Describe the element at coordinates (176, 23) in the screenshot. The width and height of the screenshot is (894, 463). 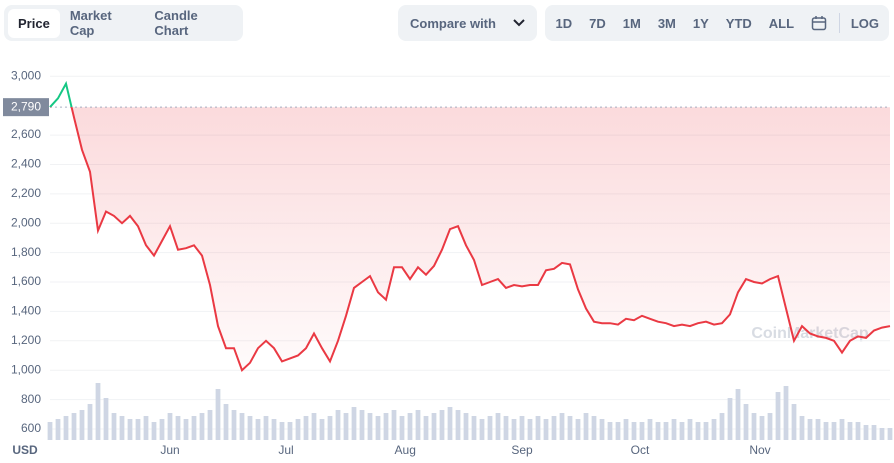
I see `tab: Candle Chart` at that location.